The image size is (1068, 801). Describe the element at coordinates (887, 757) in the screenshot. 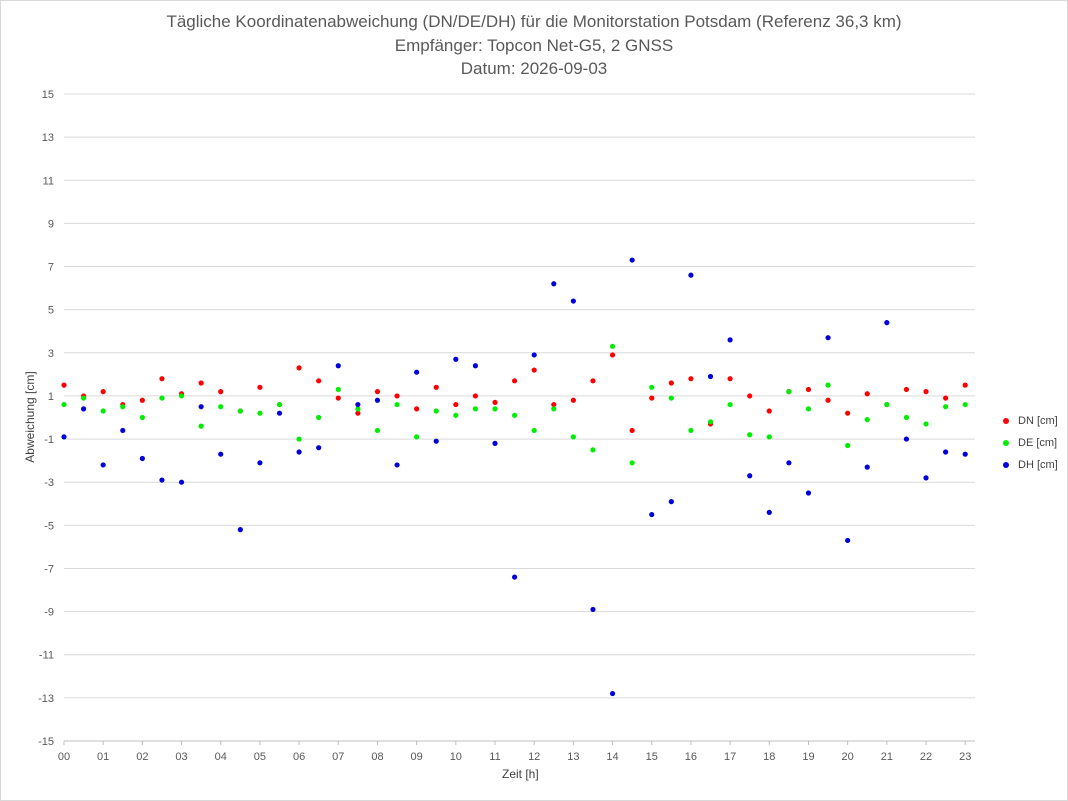

I see `x-tick-label: 21` at that location.